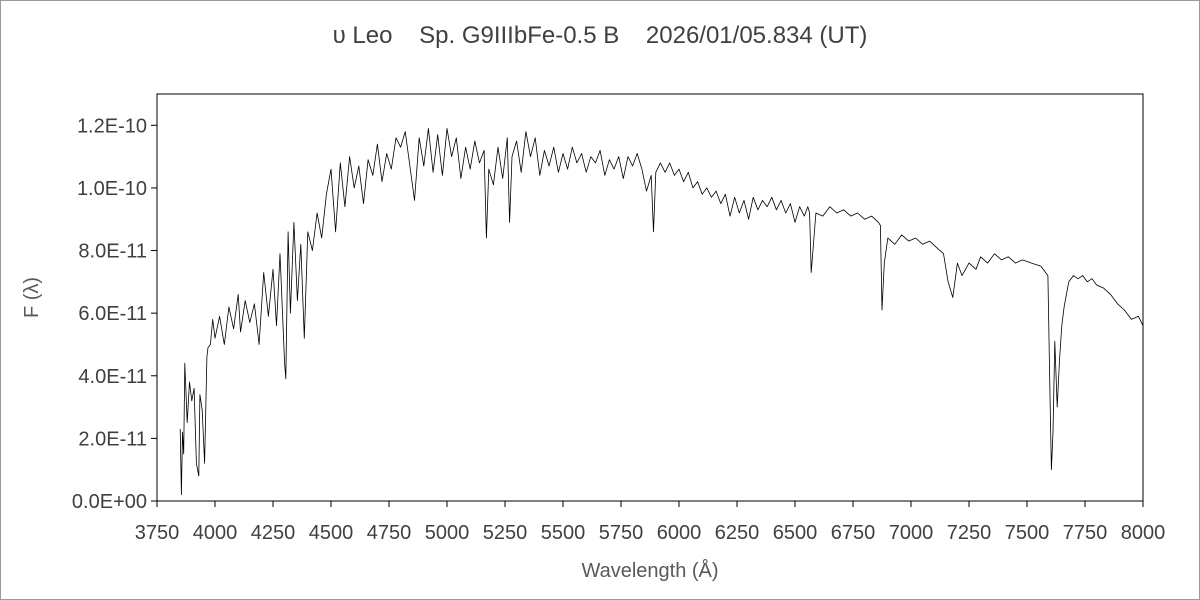 The width and height of the screenshot is (1200, 600). Describe the element at coordinates (215, 533) in the screenshot. I see `x-tick-label: 4000` at that location.